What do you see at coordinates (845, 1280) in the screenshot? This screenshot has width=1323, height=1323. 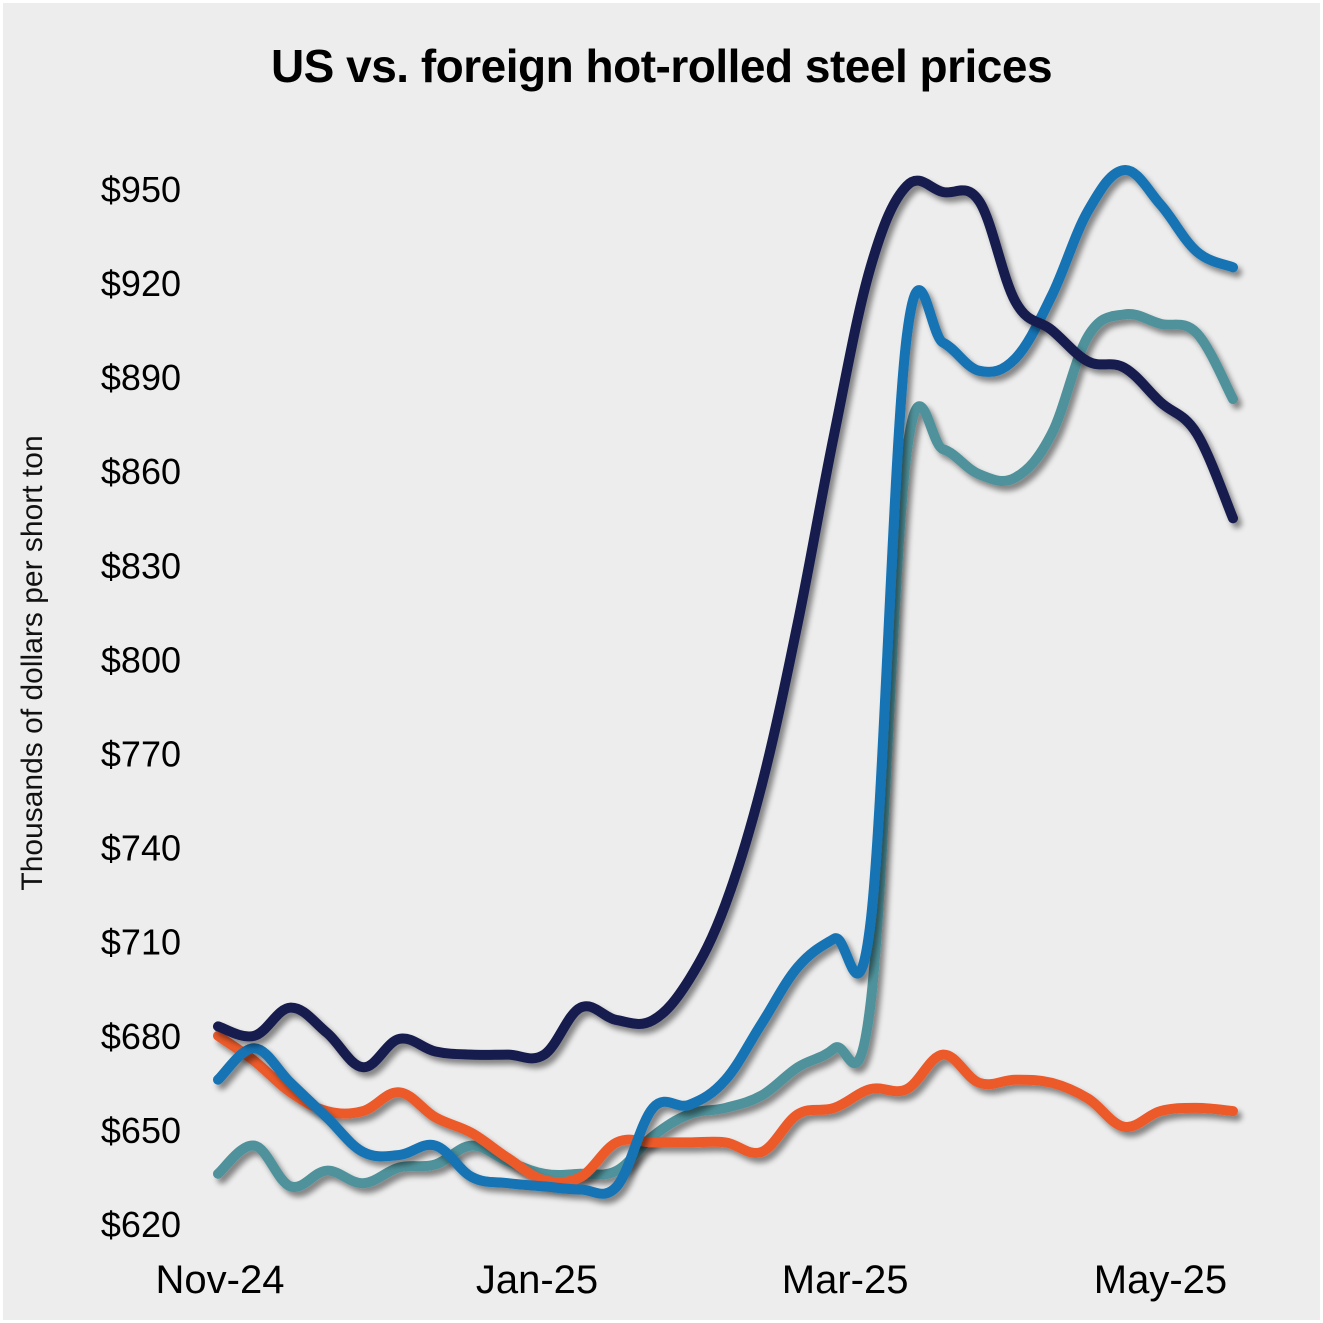 I see `x-tick-label: Mar-25` at bounding box center [845, 1280].